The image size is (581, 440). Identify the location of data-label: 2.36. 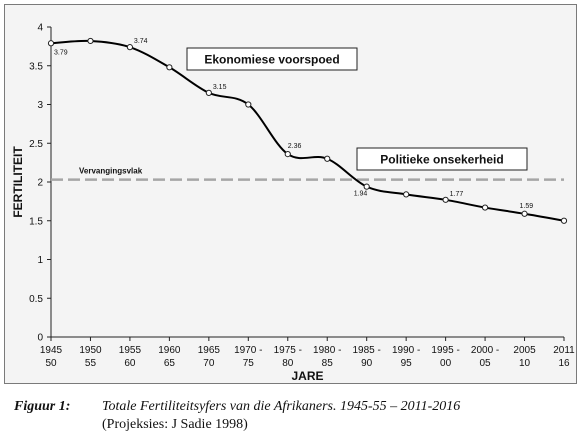
(295, 146).